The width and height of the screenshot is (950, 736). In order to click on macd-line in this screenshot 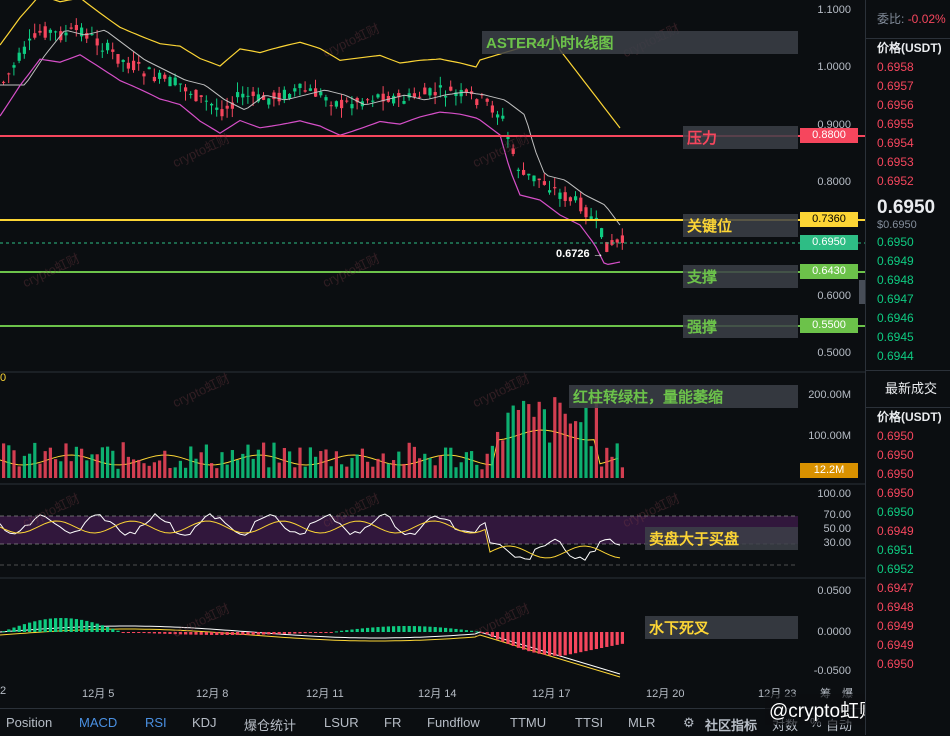, I will do `click(310, 650)`.